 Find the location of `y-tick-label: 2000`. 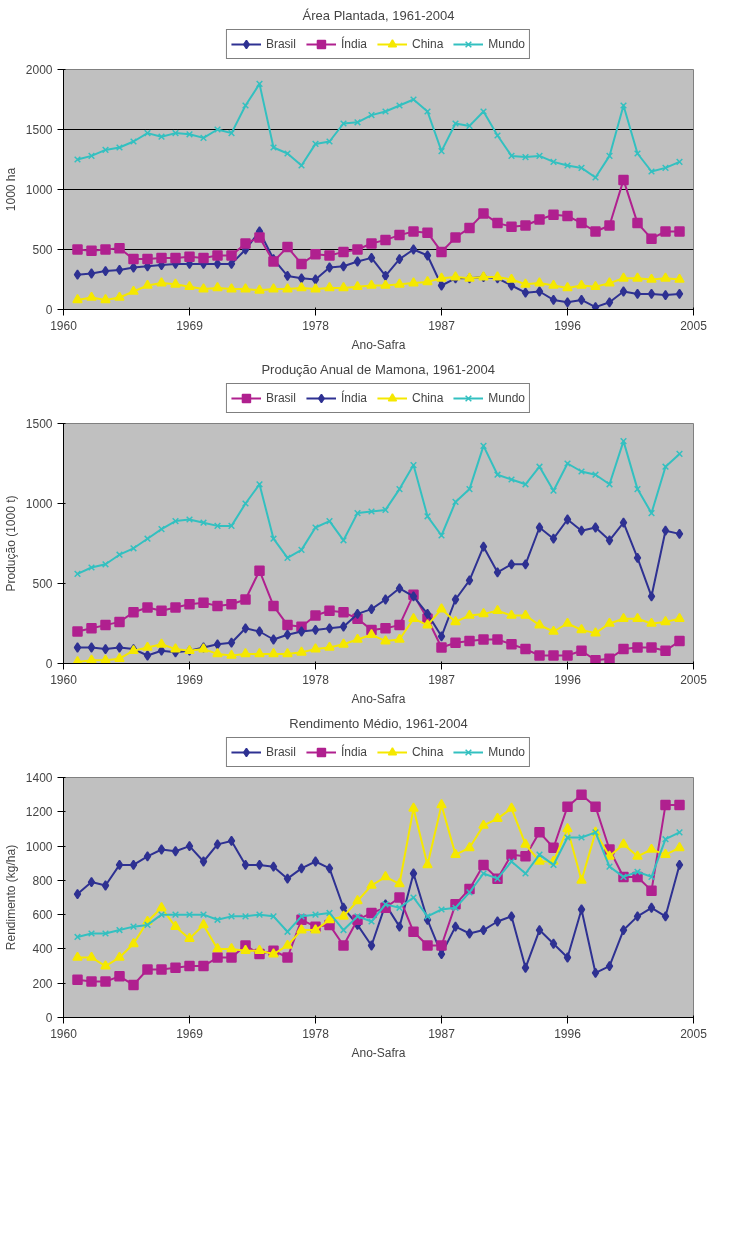

y-tick-label: 2000 is located at coordinates (39, 70).